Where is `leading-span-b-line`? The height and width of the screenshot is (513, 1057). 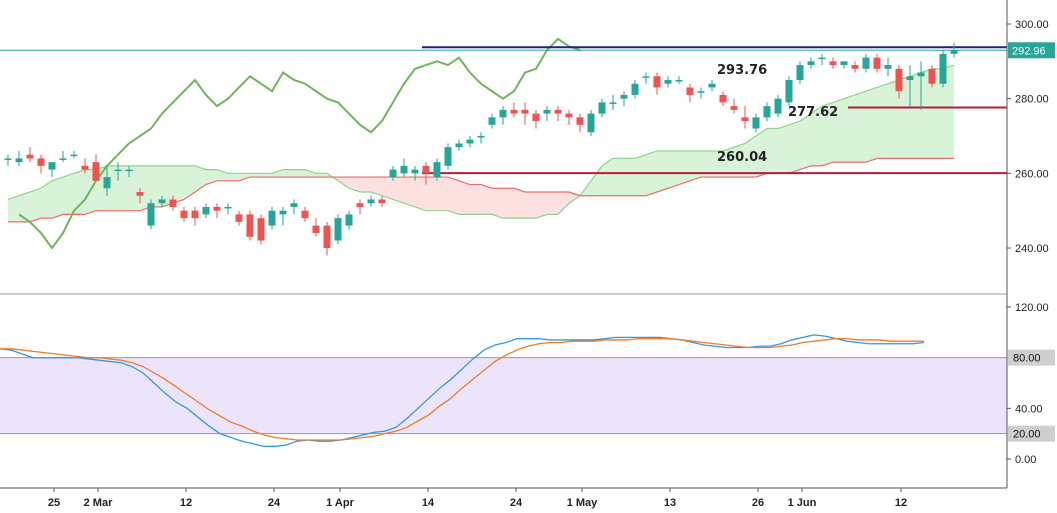
leading-span-b-line is located at coordinates (481, 190).